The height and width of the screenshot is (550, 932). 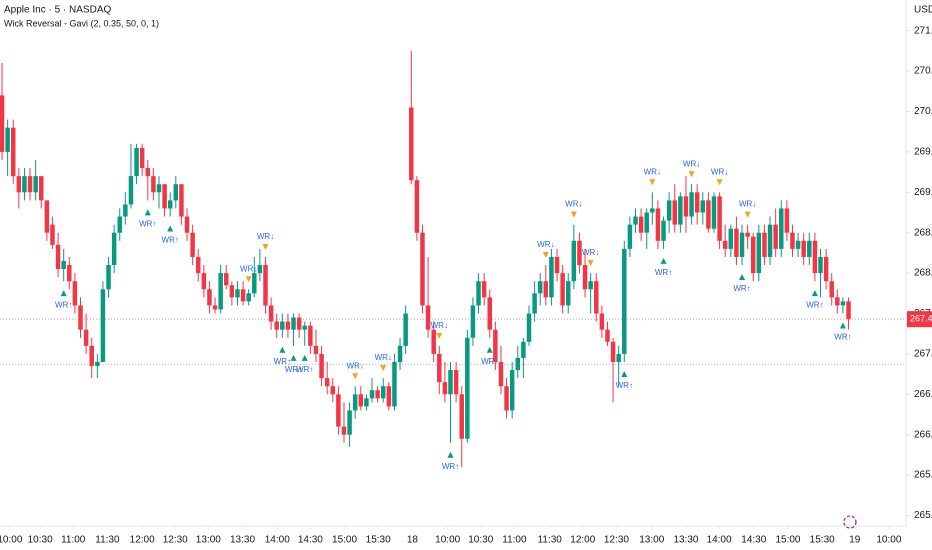 What do you see at coordinates (651, 540) in the screenshot?
I see `x-tick-label: 13:00` at bounding box center [651, 540].